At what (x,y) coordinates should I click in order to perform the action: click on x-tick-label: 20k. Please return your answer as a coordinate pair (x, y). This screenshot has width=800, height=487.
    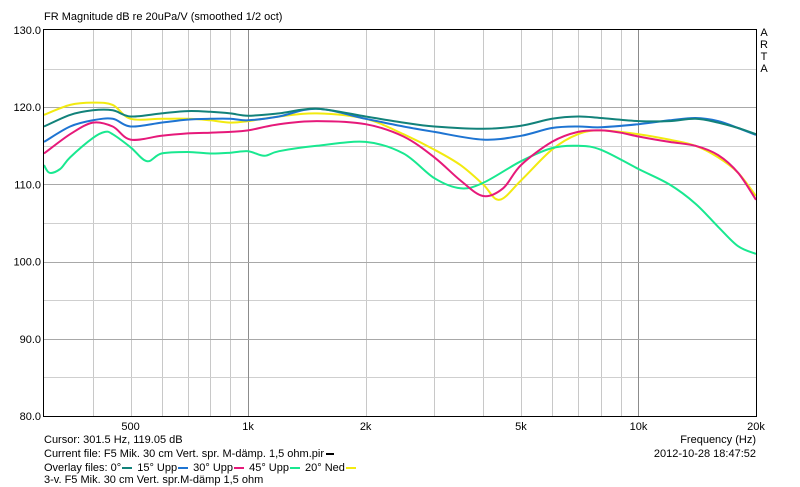
    Looking at the image, I should click on (756, 427).